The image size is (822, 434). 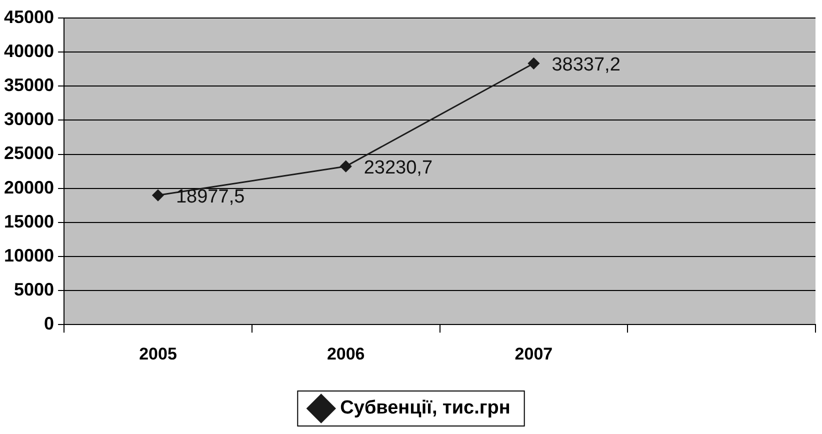 What do you see at coordinates (29, 153) in the screenshot?
I see `y-tick-label: 25000` at bounding box center [29, 153].